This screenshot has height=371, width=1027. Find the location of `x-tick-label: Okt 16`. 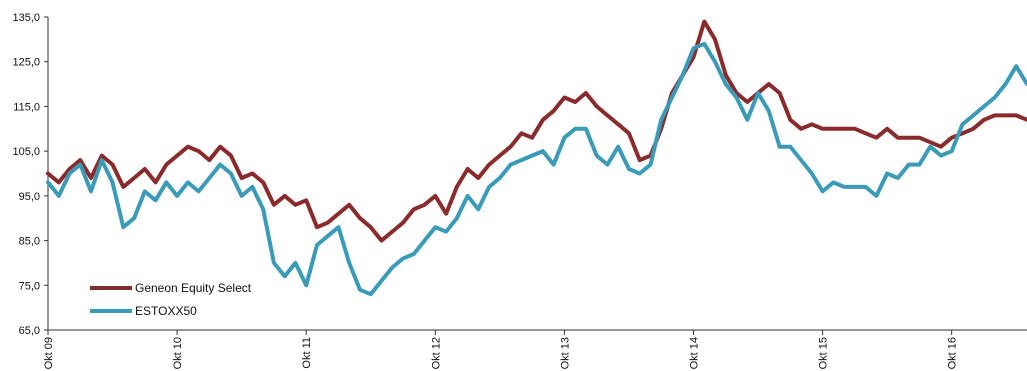

x-tick-label: Okt 16 is located at coordinates (953, 353).